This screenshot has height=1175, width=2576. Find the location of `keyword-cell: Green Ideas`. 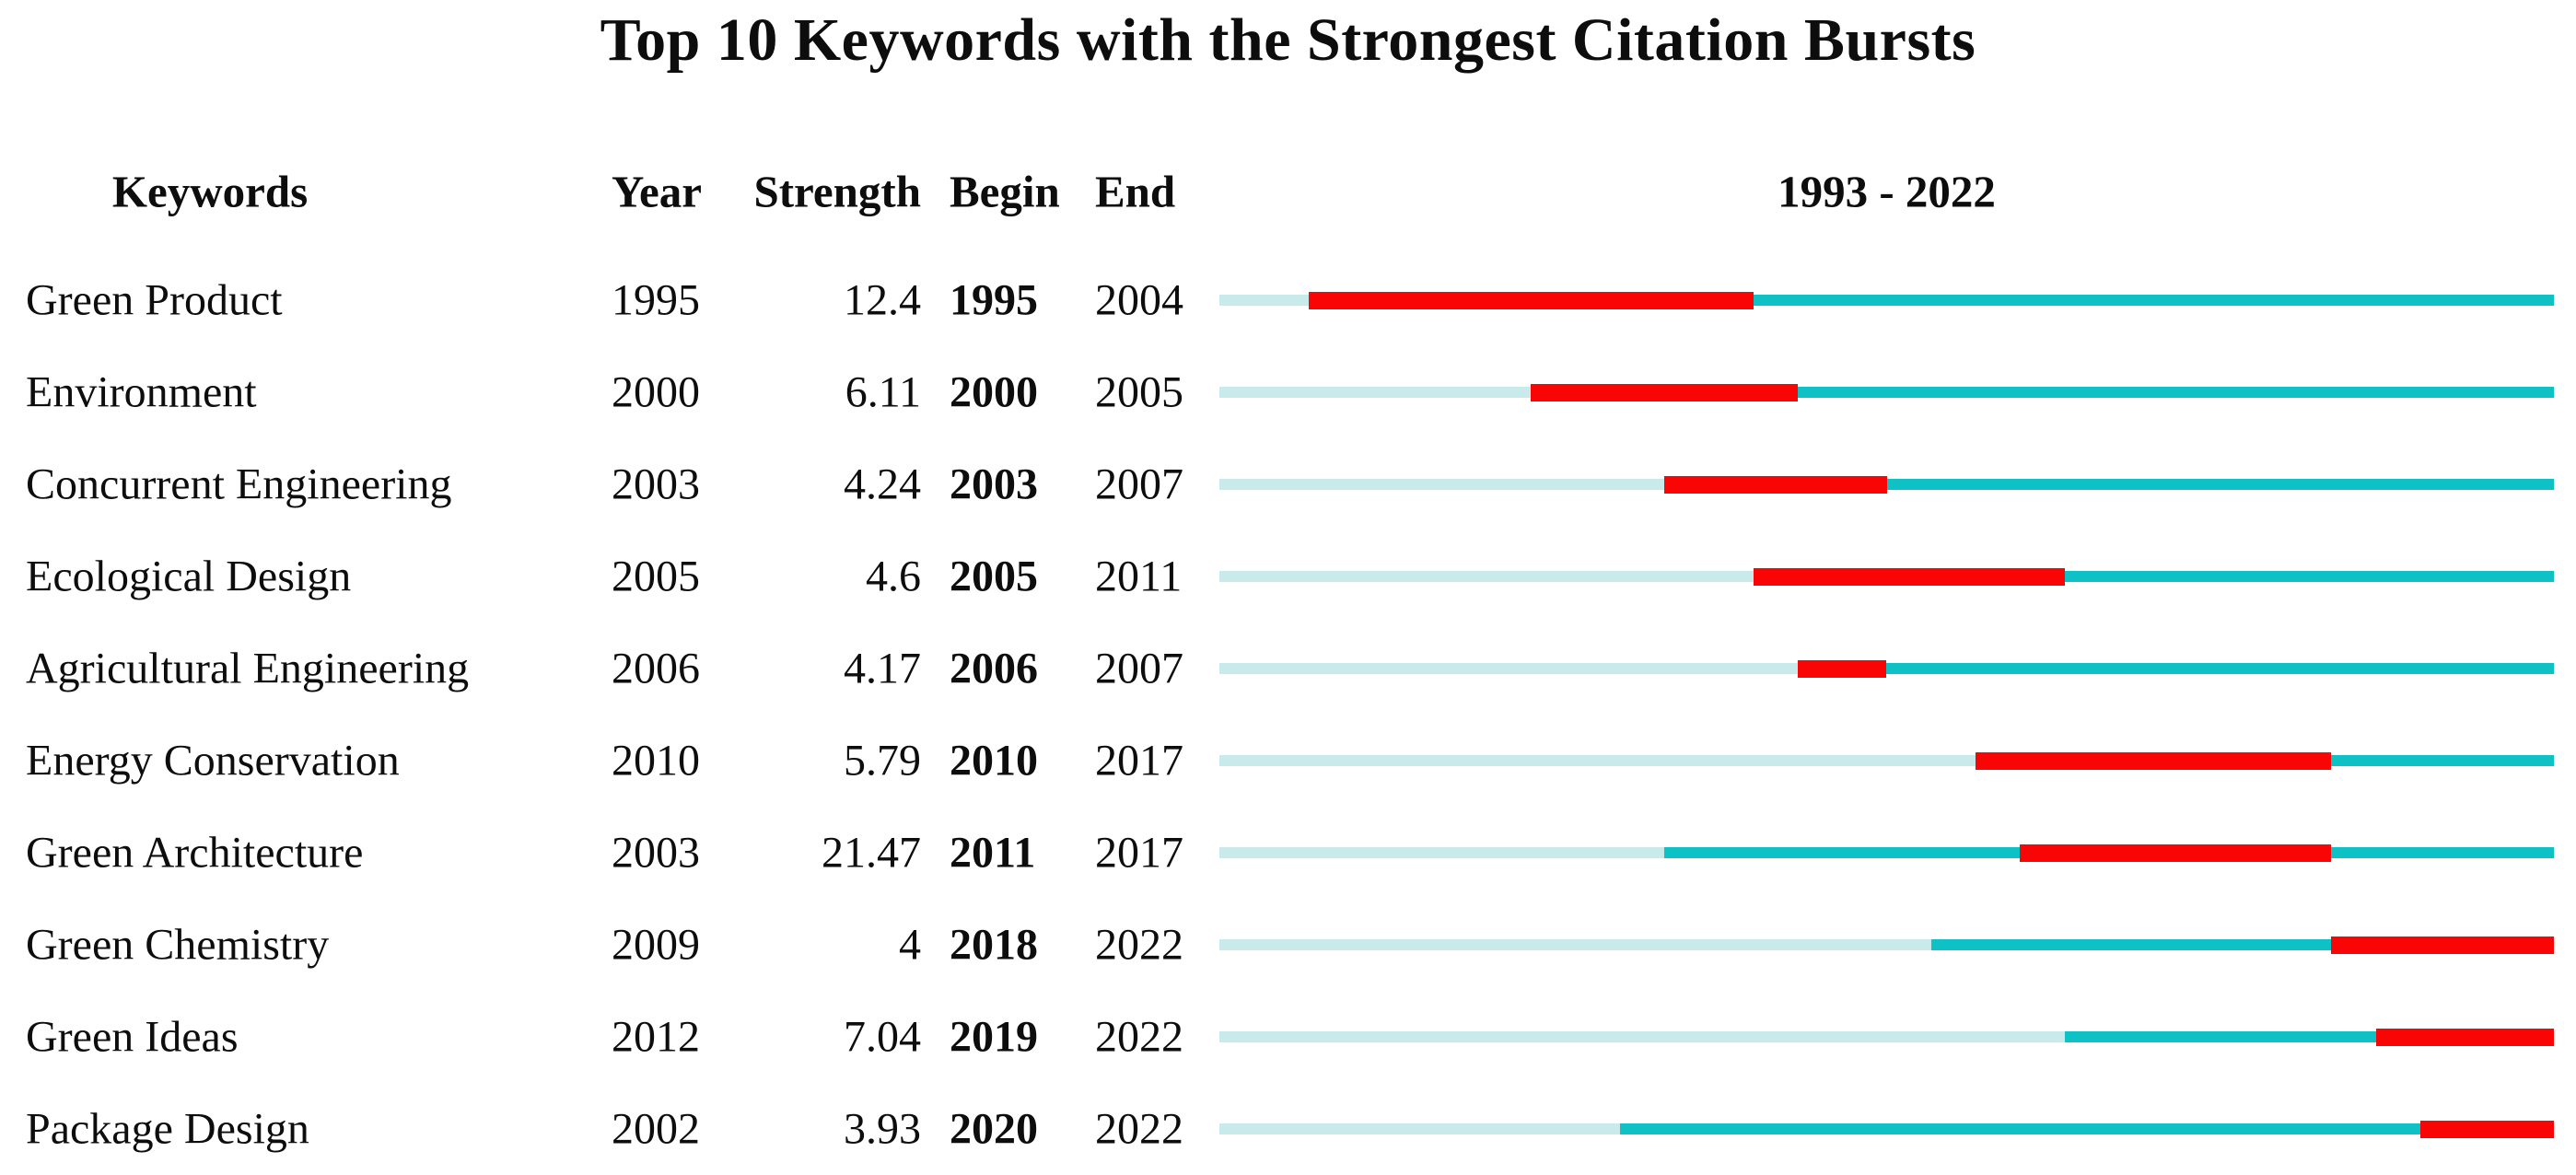

keyword-cell: Green Ideas is located at coordinates (132, 1037).